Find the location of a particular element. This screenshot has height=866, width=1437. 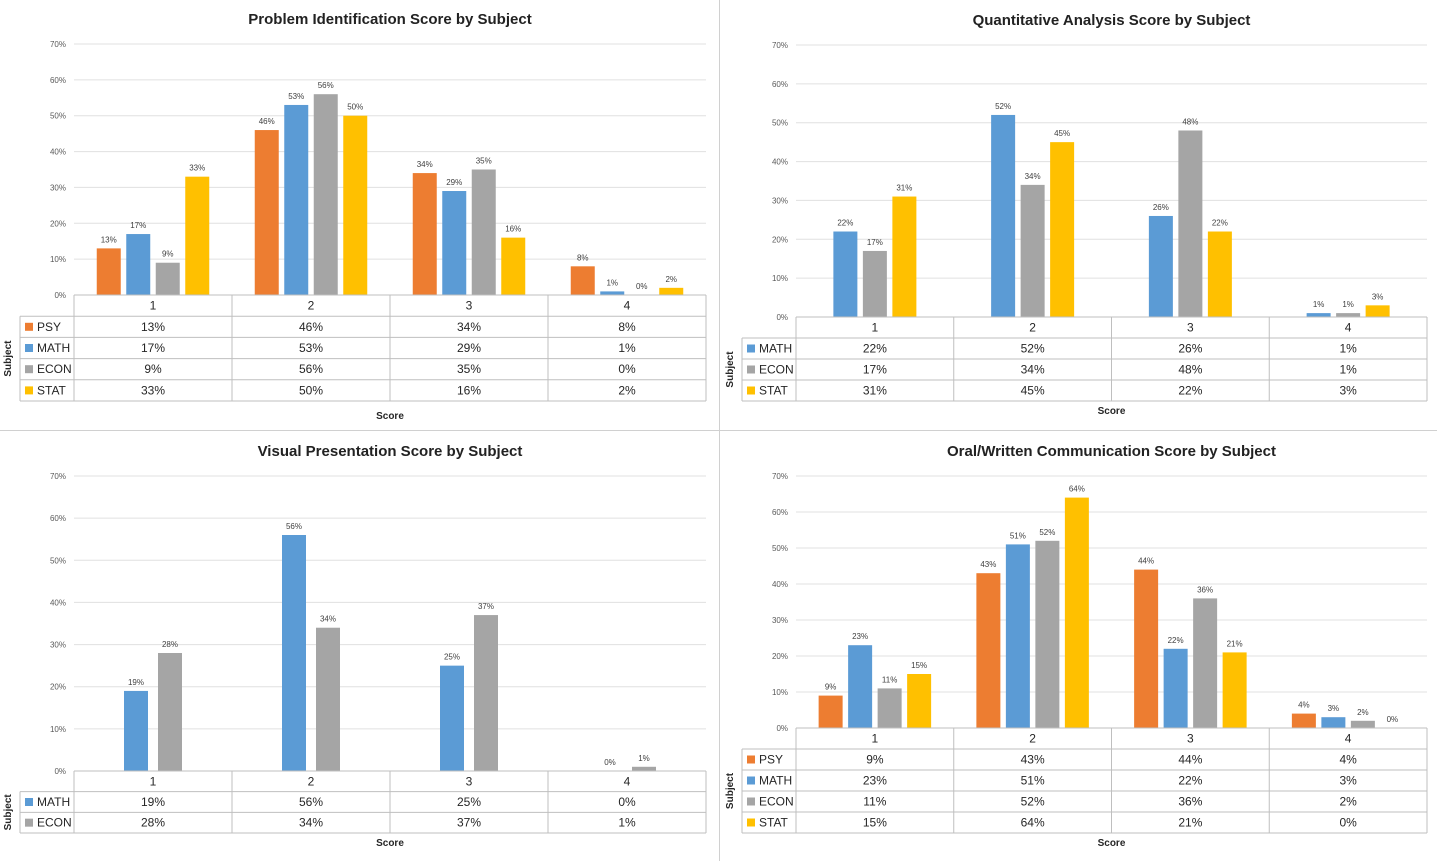

legend-label: MATH is located at coordinates (53, 802).